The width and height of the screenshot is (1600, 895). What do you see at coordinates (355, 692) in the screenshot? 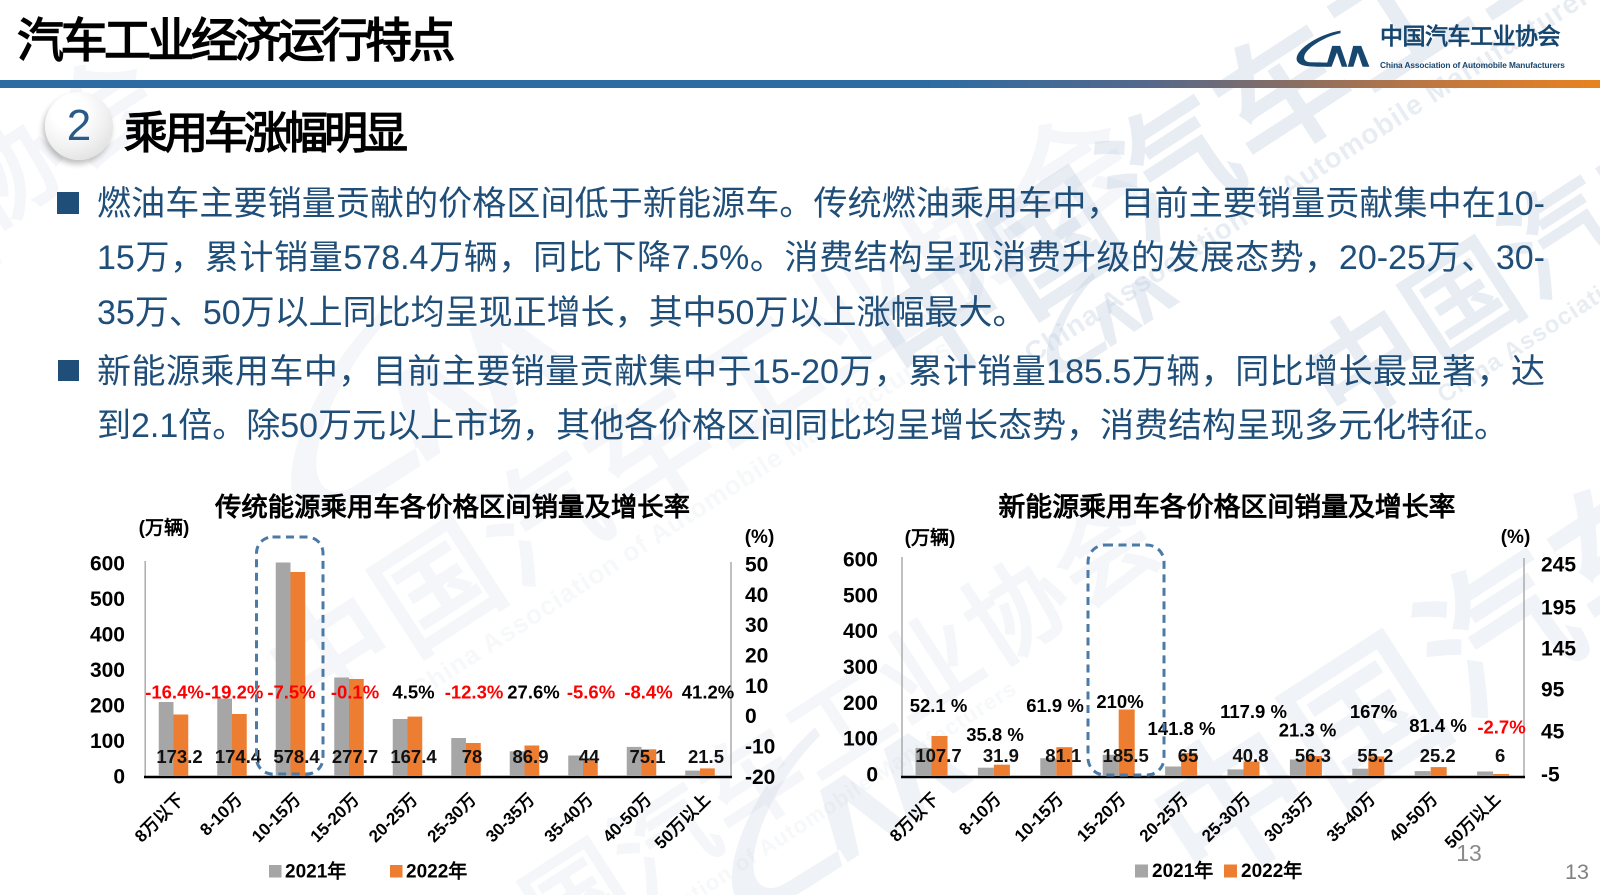
I see `svg-text: -0.1%` at bounding box center [355, 692].